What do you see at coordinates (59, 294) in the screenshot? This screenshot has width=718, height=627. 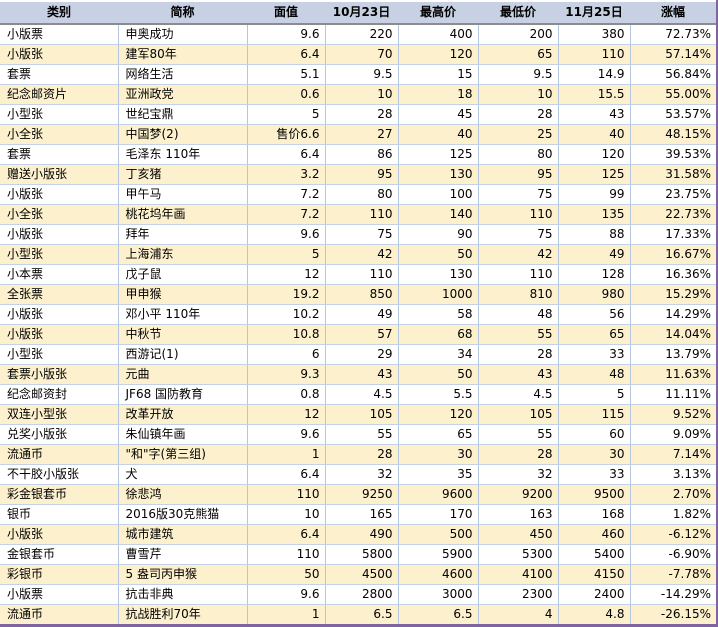 I see `cell: 全张票` at bounding box center [59, 294].